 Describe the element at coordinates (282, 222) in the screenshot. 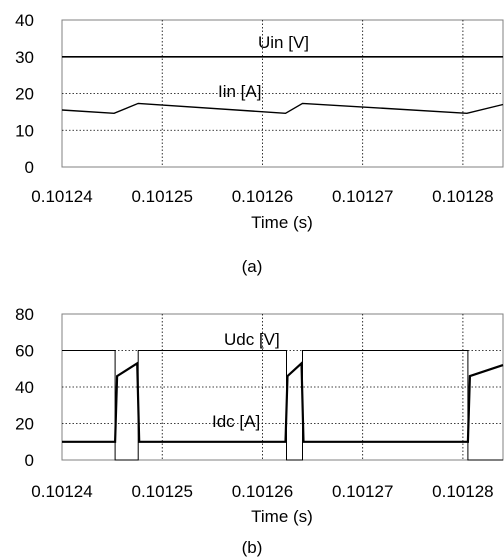

I see `x-axis-label-a: Time (s)` at that location.